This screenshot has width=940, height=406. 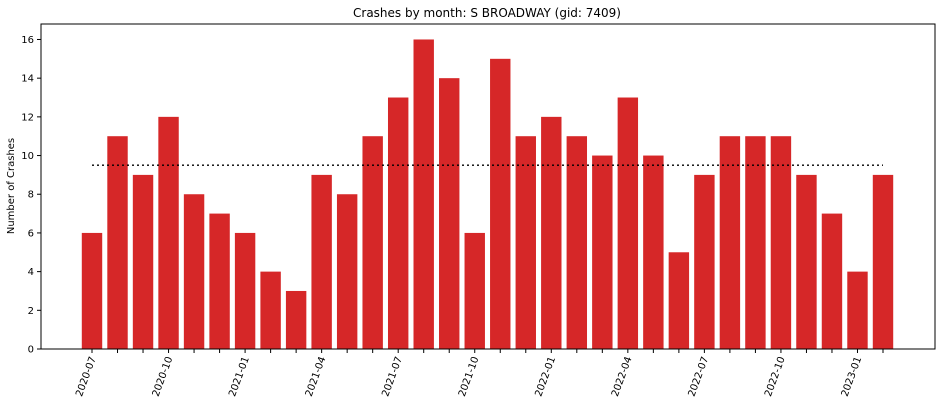 I want to click on y-axis: 0 2 4 6 8 10 12 14 16, so click(x=31, y=195).